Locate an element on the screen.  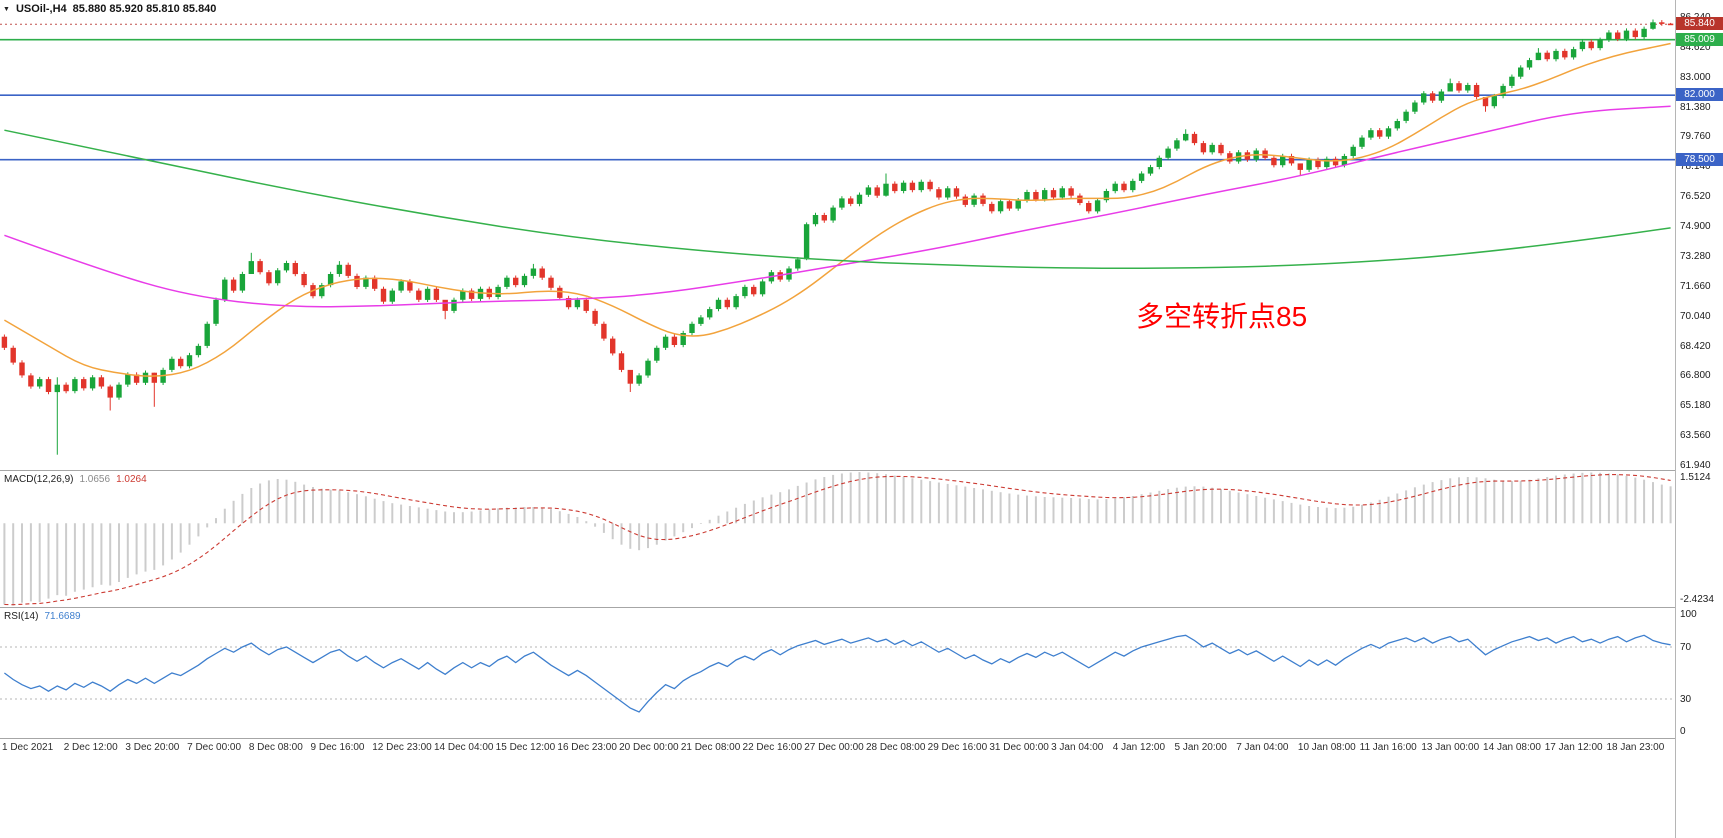
time-axis-label: 20 Dec 00:00 is located at coordinates (649, 747).